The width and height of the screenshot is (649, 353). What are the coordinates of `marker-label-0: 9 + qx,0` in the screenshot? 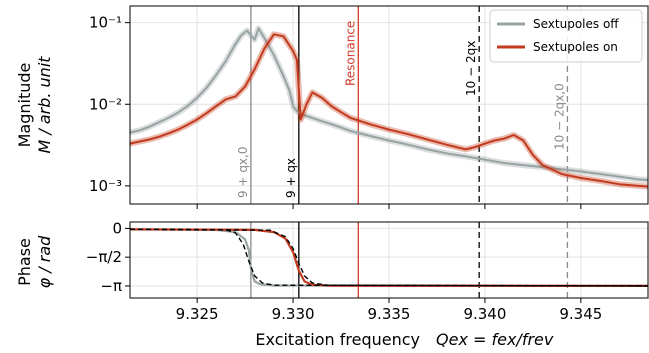 It's located at (243, 173).